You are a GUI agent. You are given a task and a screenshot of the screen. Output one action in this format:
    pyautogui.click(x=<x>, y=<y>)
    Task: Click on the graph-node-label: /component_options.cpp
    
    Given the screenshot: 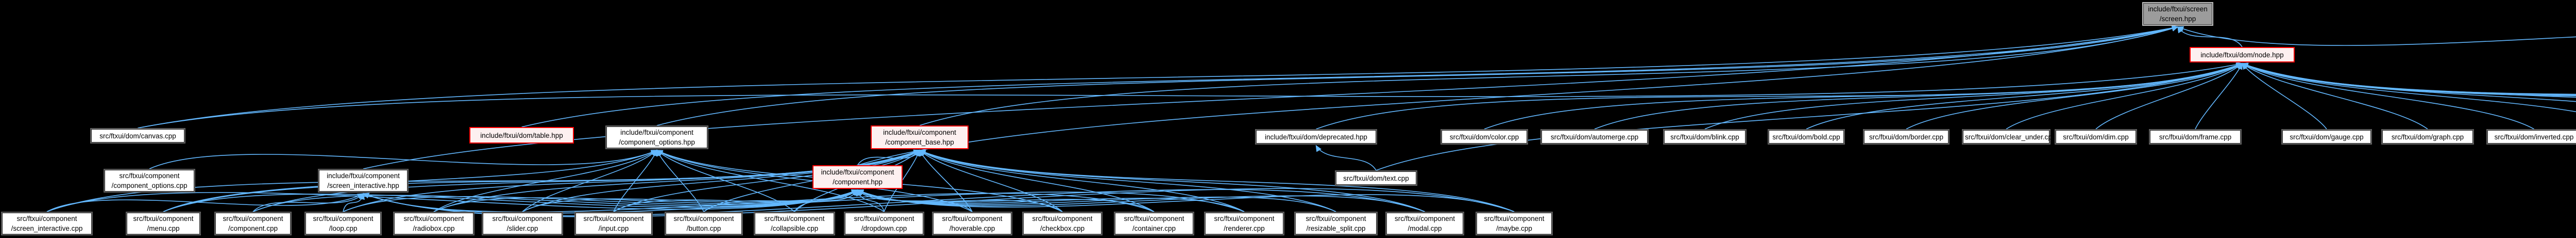 What is the action you would take?
    pyautogui.click(x=149, y=186)
    